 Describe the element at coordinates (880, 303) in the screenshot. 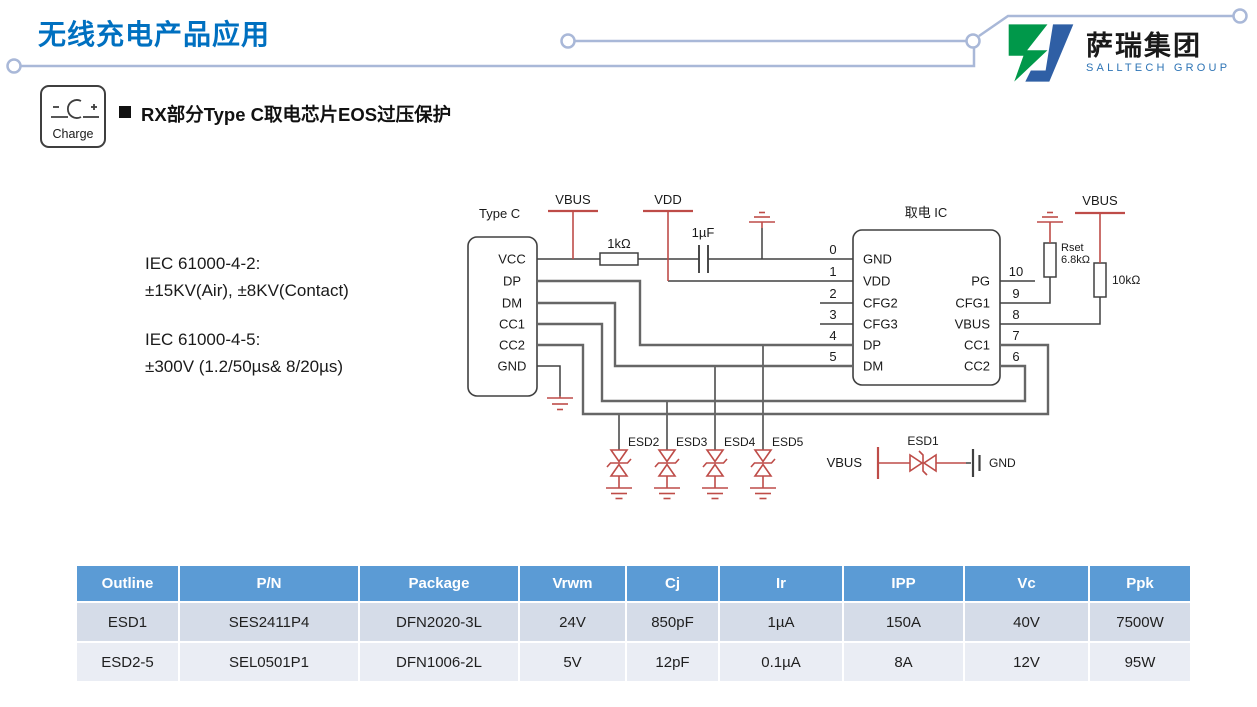

I see `ic-pin-label: CFG2` at that location.